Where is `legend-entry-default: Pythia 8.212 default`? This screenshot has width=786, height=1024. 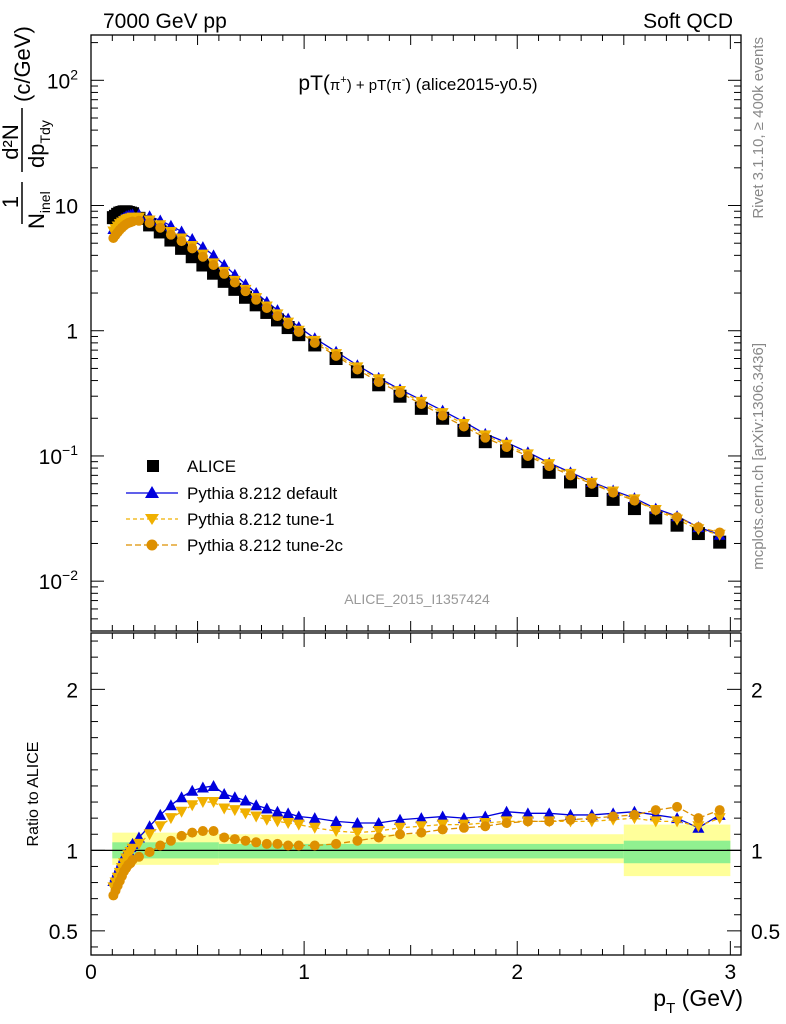
legend-entry-default: Pythia 8.212 default is located at coordinates (232, 493).